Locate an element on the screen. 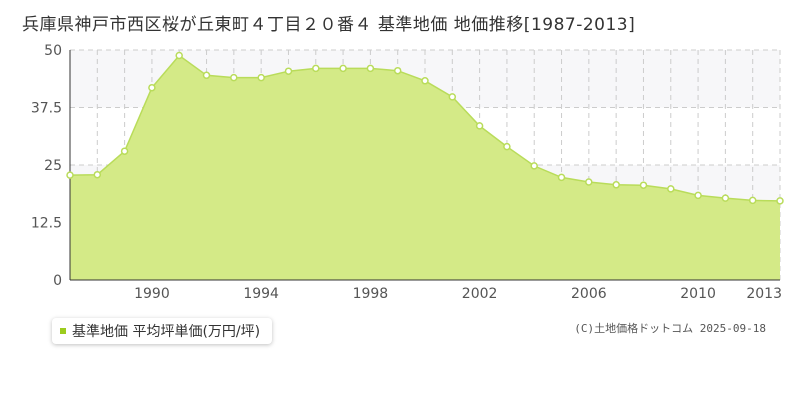 This screenshot has height=400, width=800. x-tick-label: 2006 is located at coordinates (589, 294).